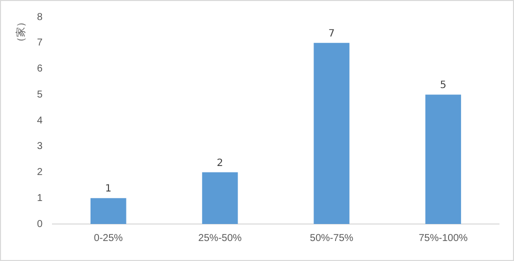 This screenshot has height=261, width=514. I want to click on y-tick-label: 2, so click(40, 172).